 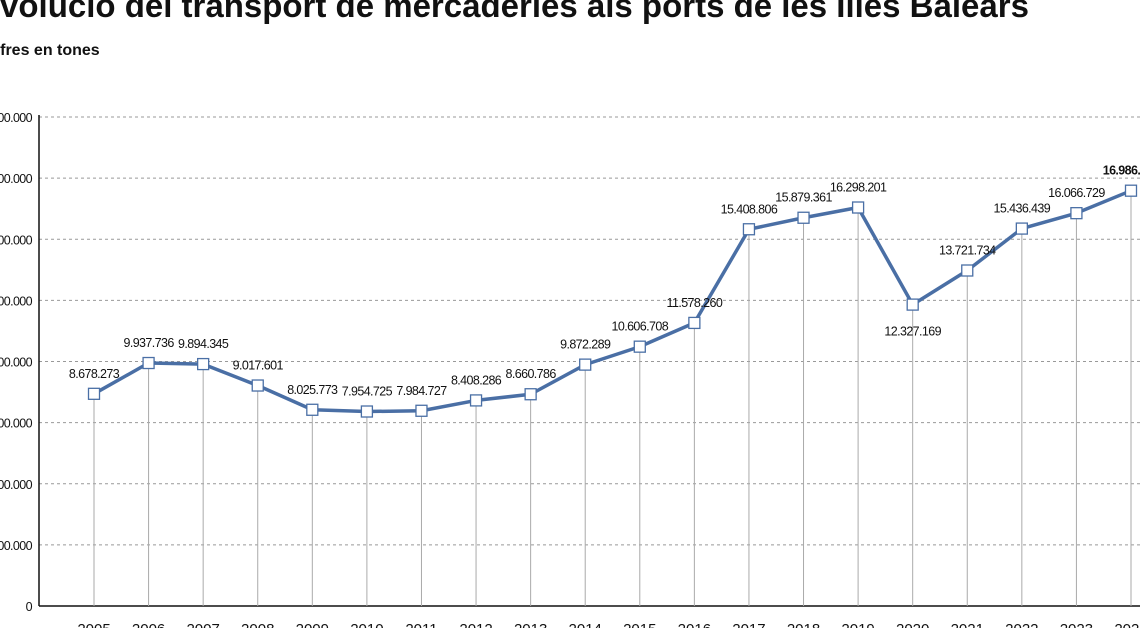 What do you see at coordinates (202, 624) in the screenshot?
I see `x-tick-label: 2007` at bounding box center [202, 624].